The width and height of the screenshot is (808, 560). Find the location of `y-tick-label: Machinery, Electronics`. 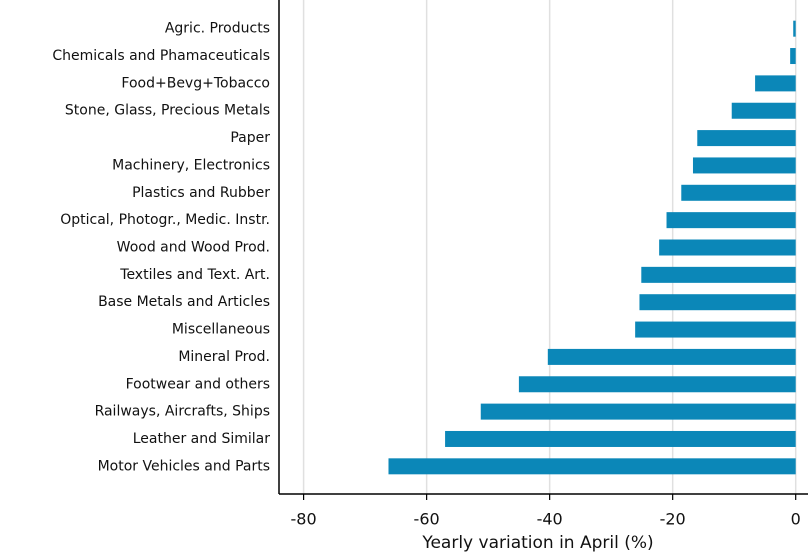

y-tick-label: Machinery, Electronics is located at coordinates (191, 165).